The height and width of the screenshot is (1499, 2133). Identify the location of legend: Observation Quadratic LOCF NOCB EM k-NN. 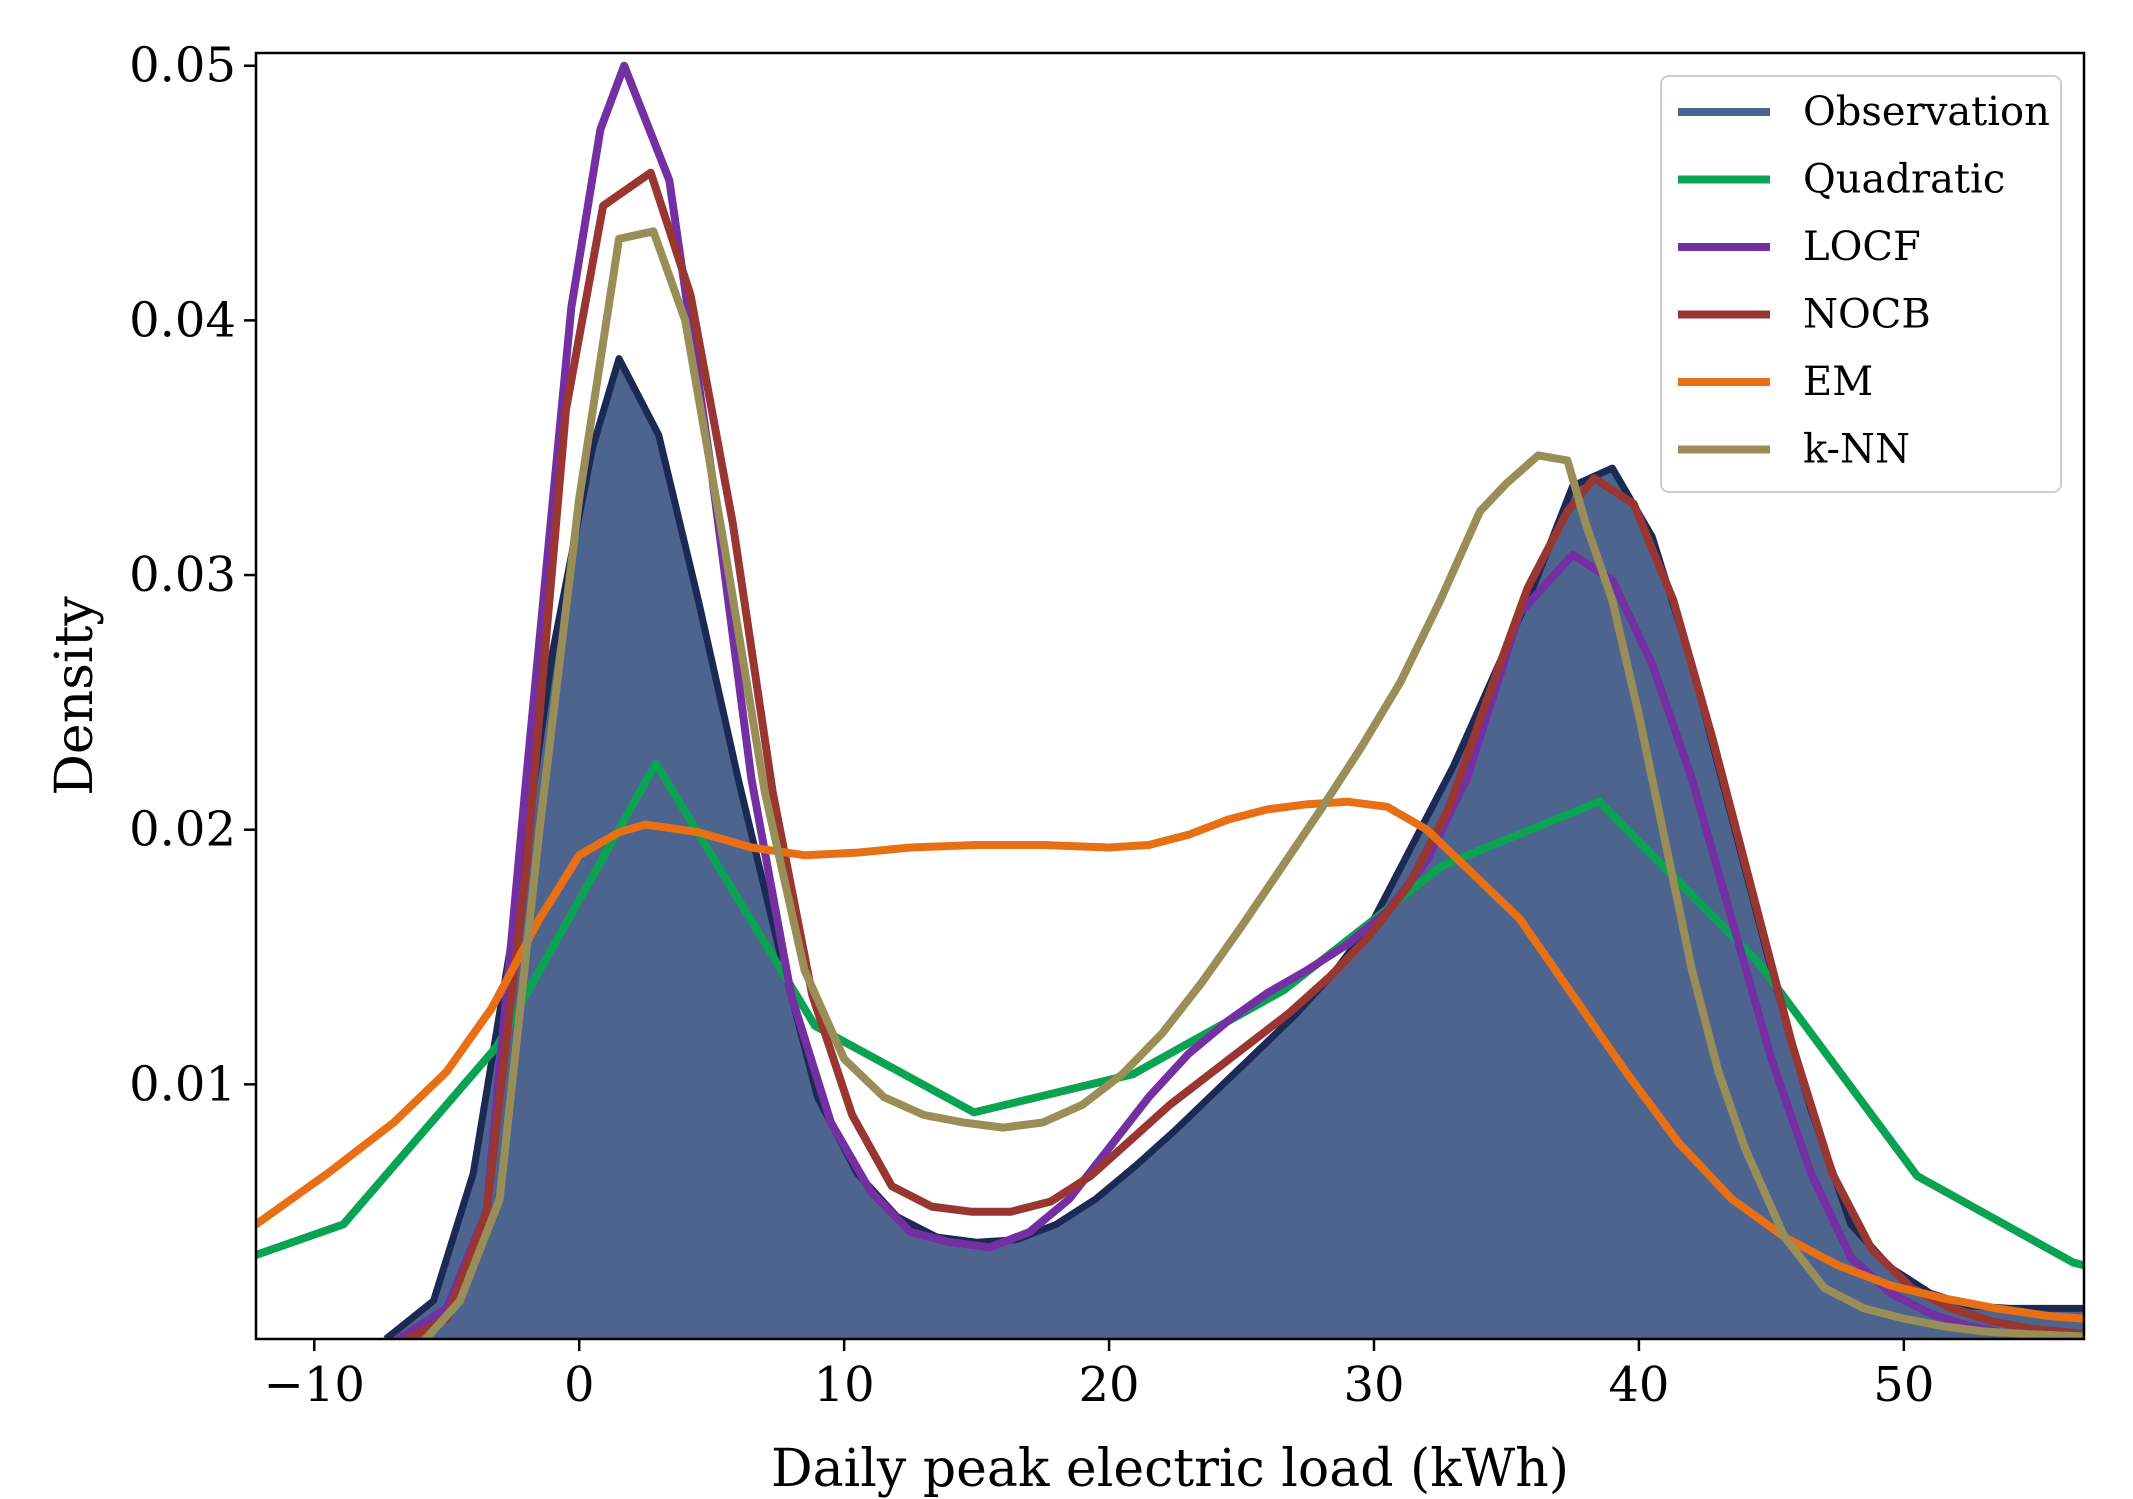
(1861, 284).